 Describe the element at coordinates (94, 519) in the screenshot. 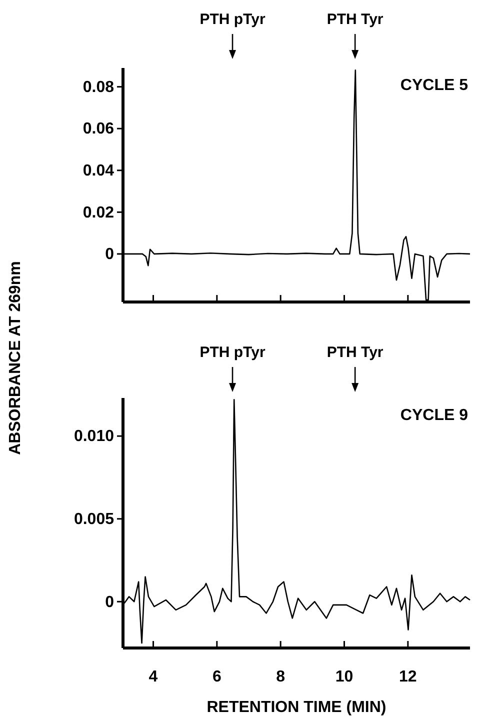

I see `y-tick-label: 0.005` at that location.